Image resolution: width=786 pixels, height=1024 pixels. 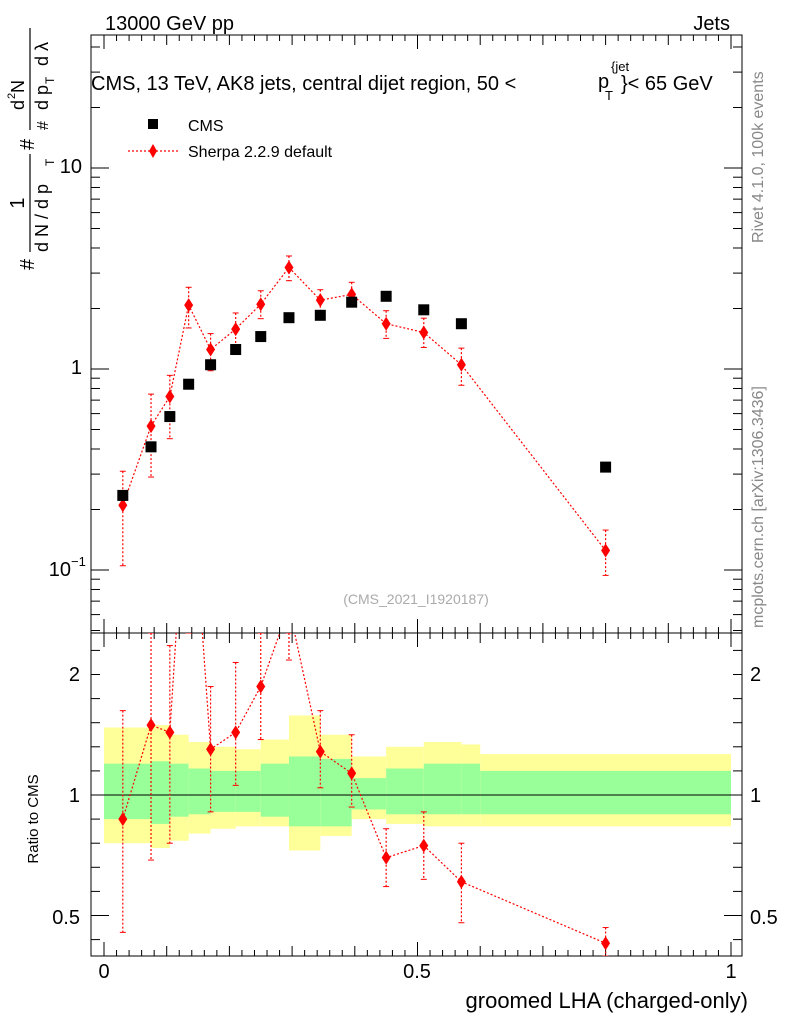 I want to click on legend-cms-label: CMS, so click(x=206, y=126).